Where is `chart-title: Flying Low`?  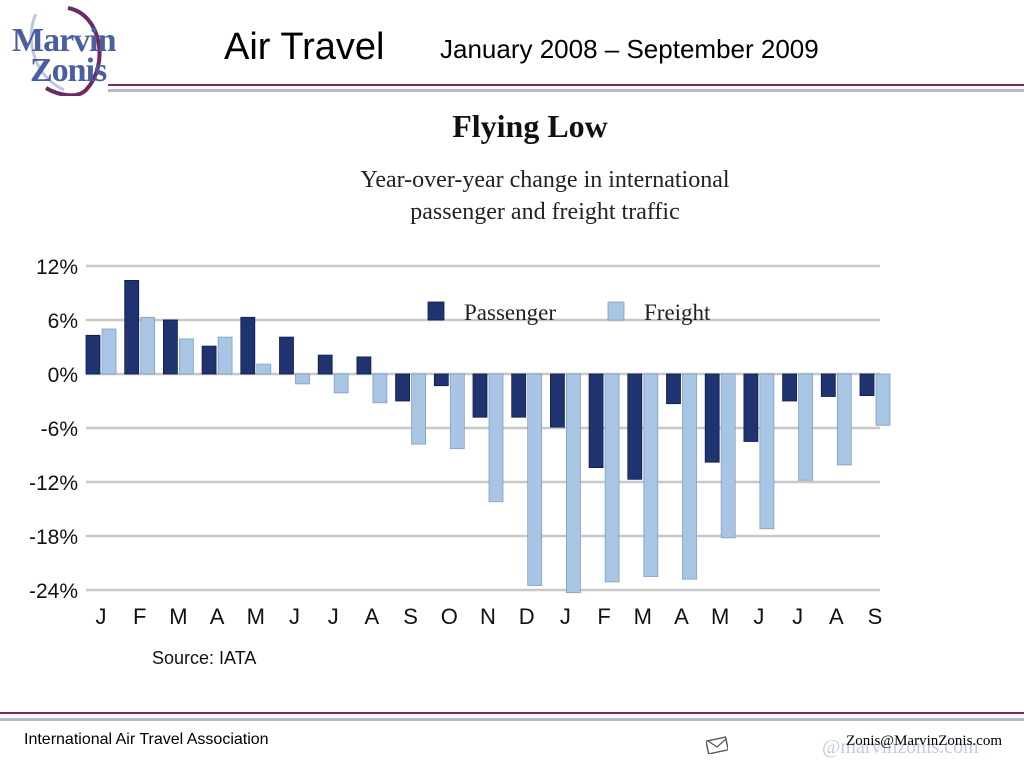 chart-title: Flying Low is located at coordinates (530, 126).